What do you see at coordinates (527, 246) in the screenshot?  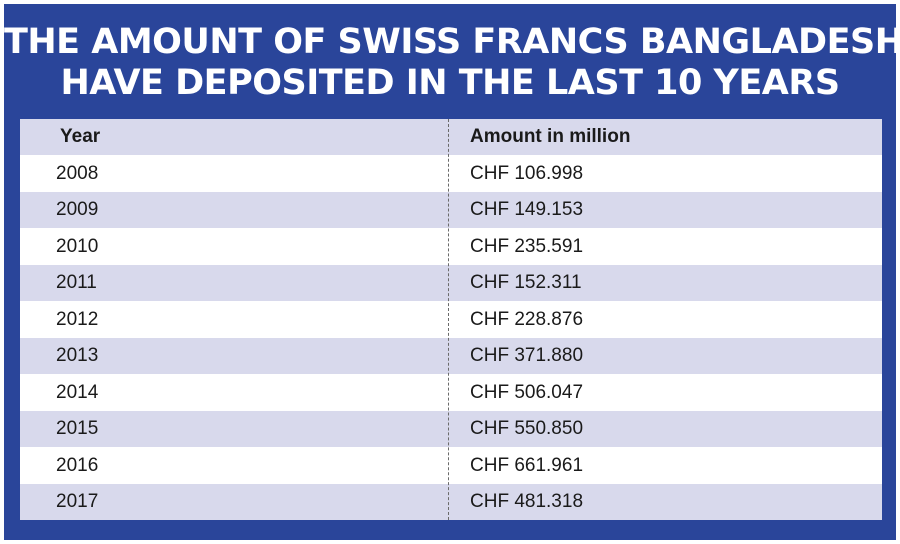 I see `amount-cell: CHF 235.591` at bounding box center [527, 246].